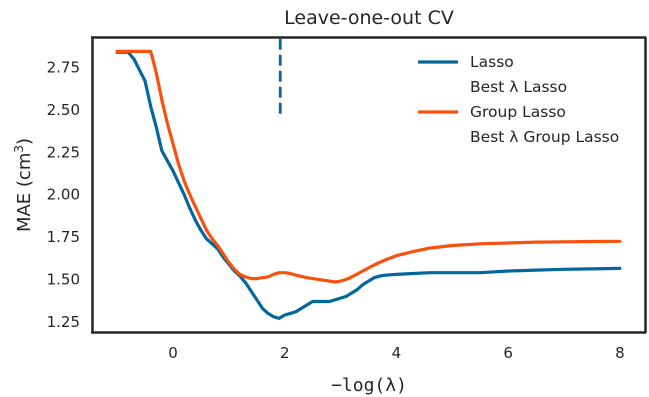  I want to click on x-tick-label: 2, so click(285, 353).